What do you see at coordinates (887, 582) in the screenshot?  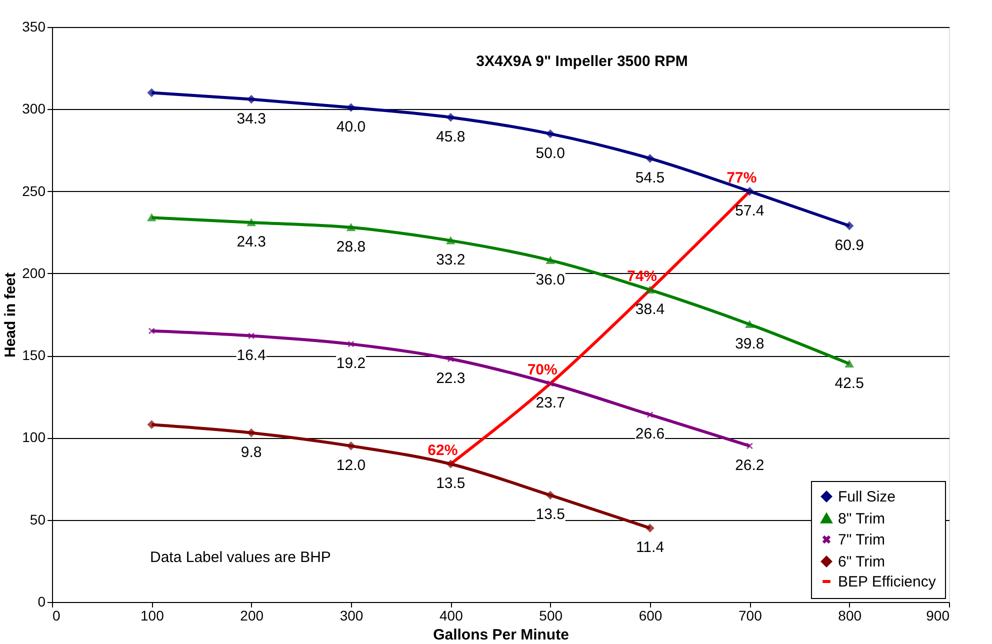 I see `legend-label: BEP Efficiency` at bounding box center [887, 582].